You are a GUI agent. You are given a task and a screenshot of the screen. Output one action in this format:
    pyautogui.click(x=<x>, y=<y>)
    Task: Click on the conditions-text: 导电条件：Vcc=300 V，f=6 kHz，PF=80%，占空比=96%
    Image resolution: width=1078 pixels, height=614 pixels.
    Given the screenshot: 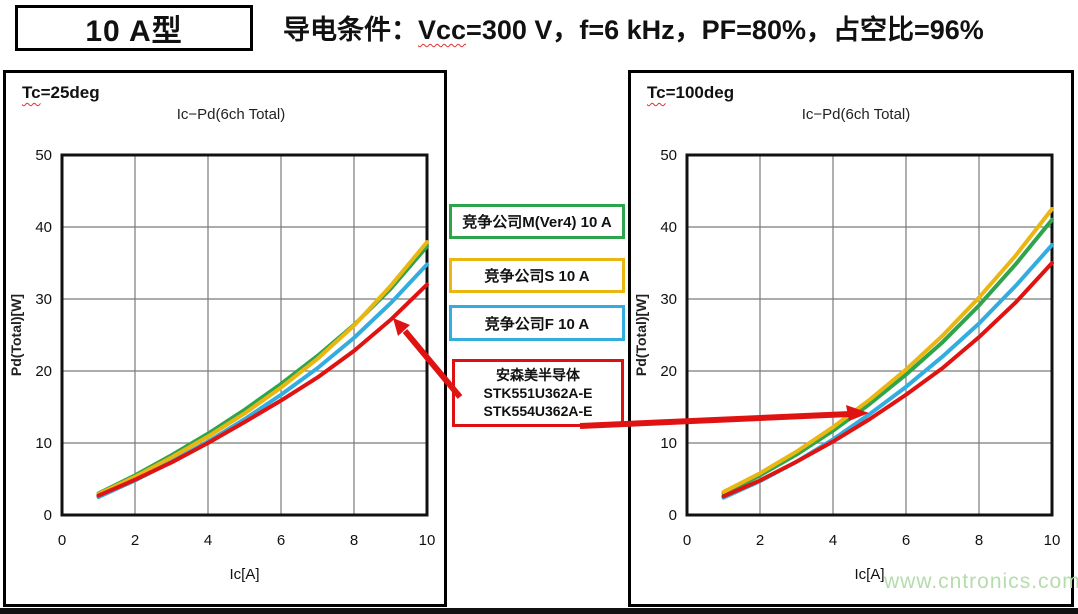 What is the action you would take?
    pyautogui.click(x=678, y=27)
    